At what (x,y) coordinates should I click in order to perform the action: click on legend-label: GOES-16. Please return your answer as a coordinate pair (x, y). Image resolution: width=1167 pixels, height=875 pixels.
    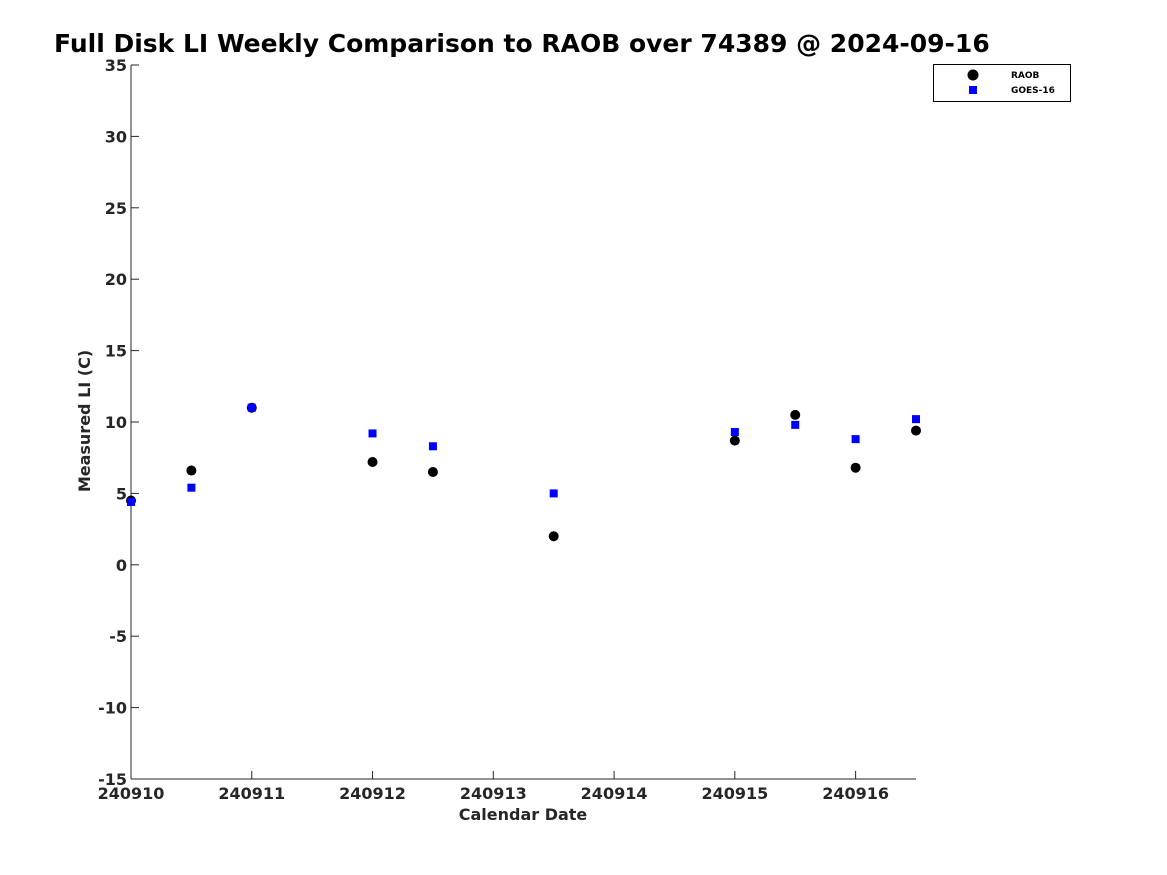
    Looking at the image, I should click on (1033, 91).